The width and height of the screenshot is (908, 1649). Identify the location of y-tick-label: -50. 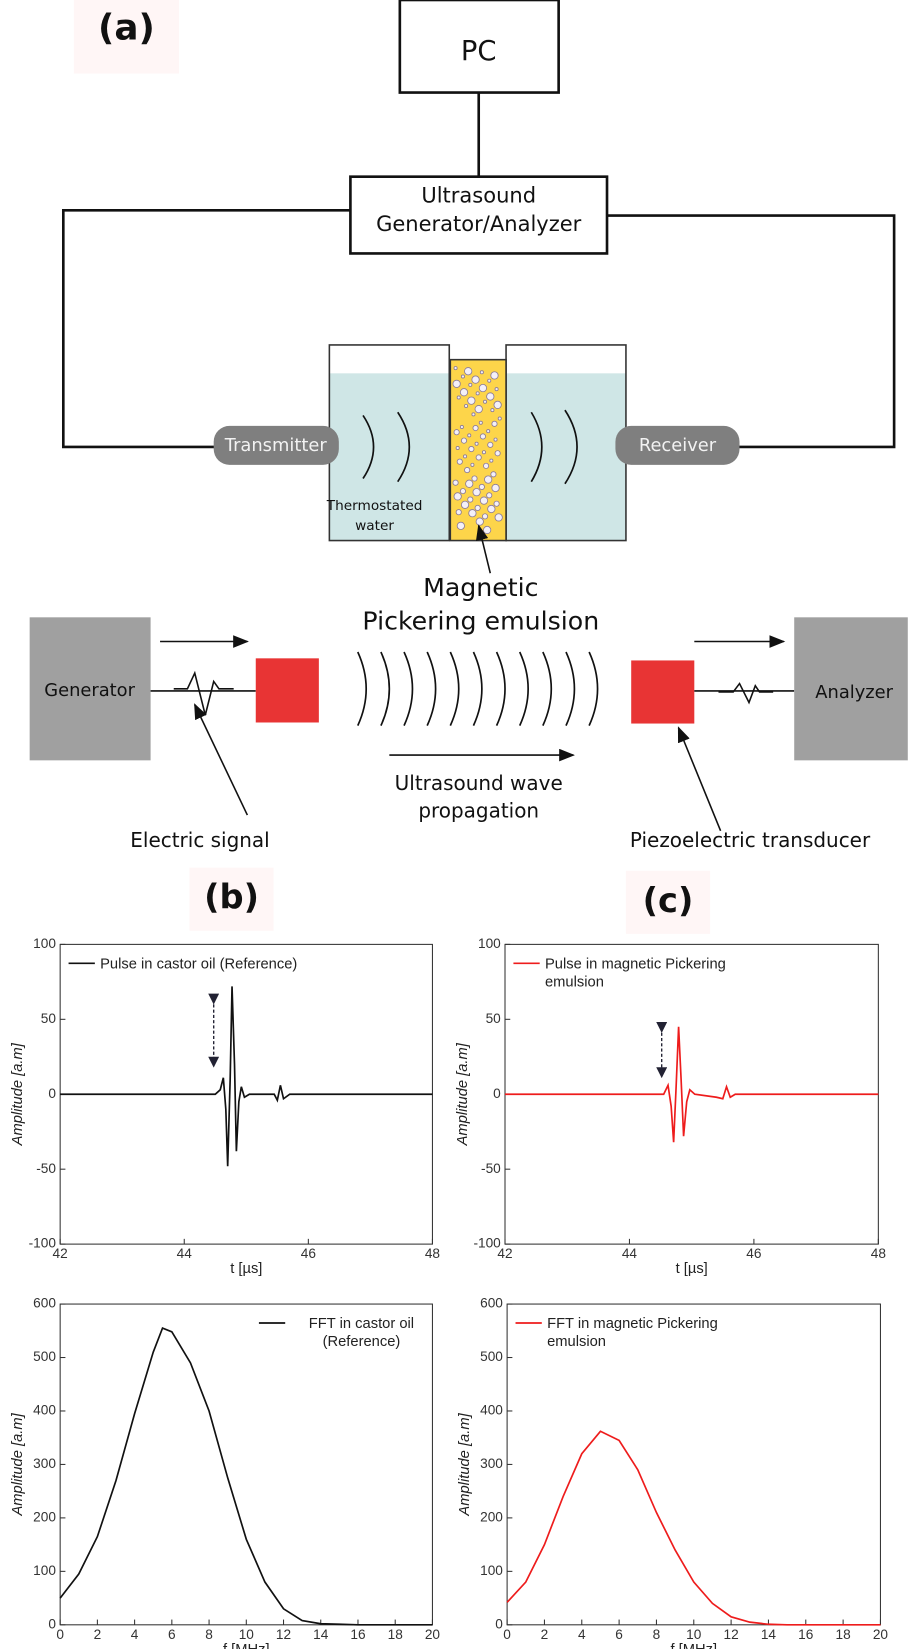
(491, 1168).